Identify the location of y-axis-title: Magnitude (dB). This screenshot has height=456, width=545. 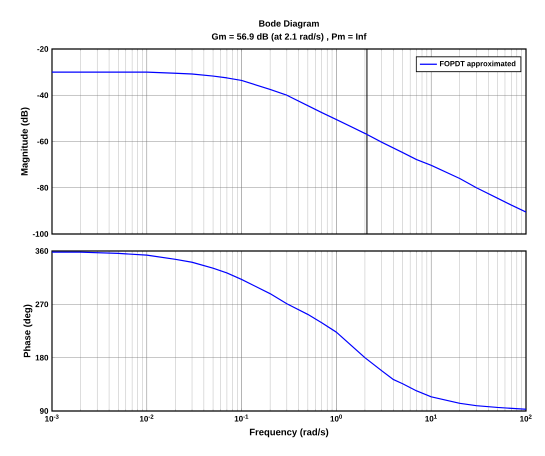
(25, 142).